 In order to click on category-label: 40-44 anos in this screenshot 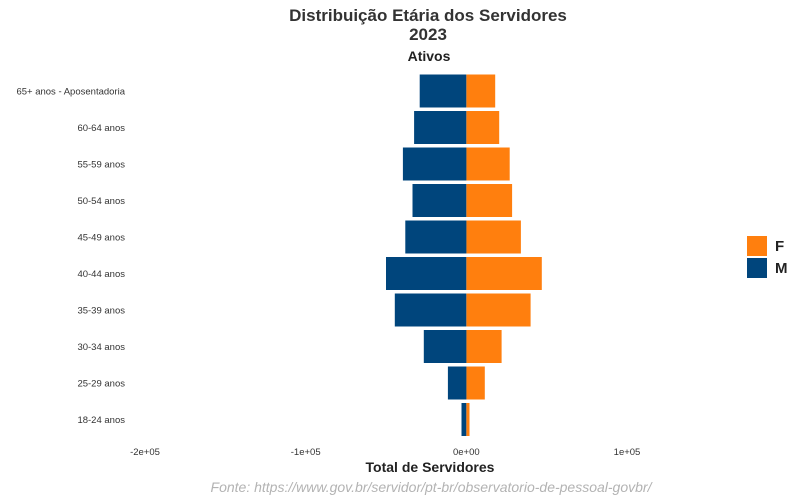, I will do `click(101, 274)`.